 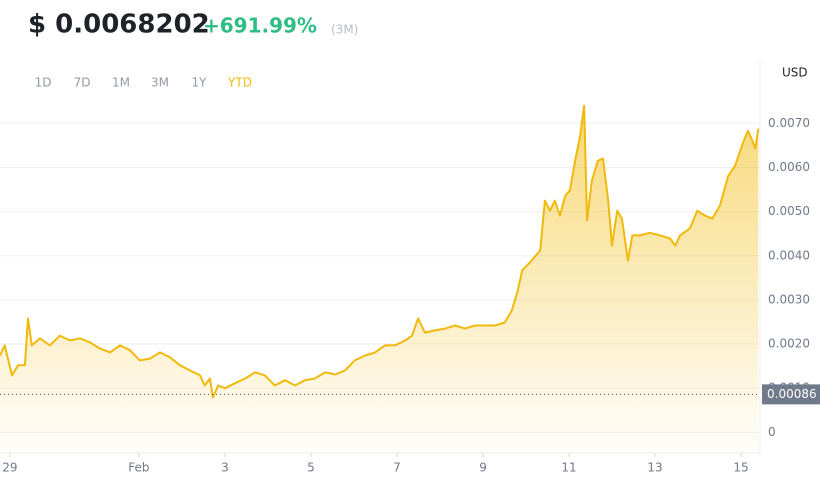 What do you see at coordinates (121, 83) in the screenshot?
I see `range-button: 1M` at bounding box center [121, 83].